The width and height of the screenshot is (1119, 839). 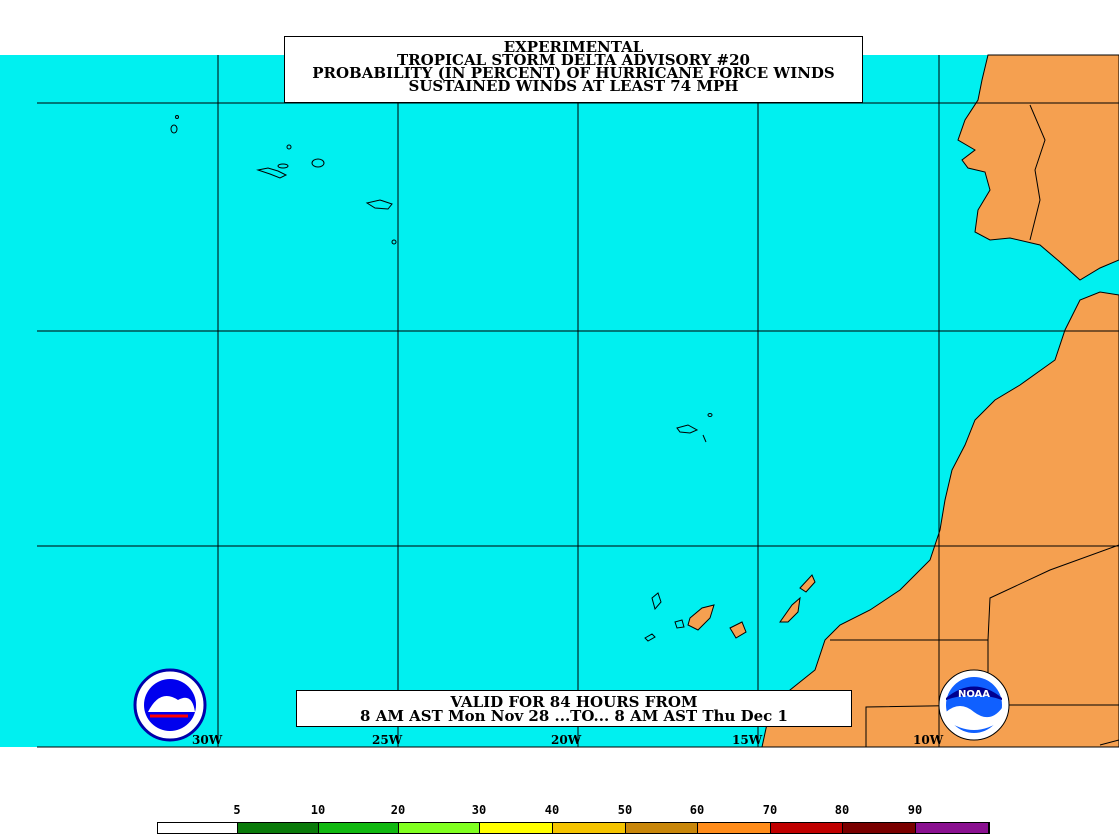 I want to click on legend-color-bar, so click(x=573, y=828).